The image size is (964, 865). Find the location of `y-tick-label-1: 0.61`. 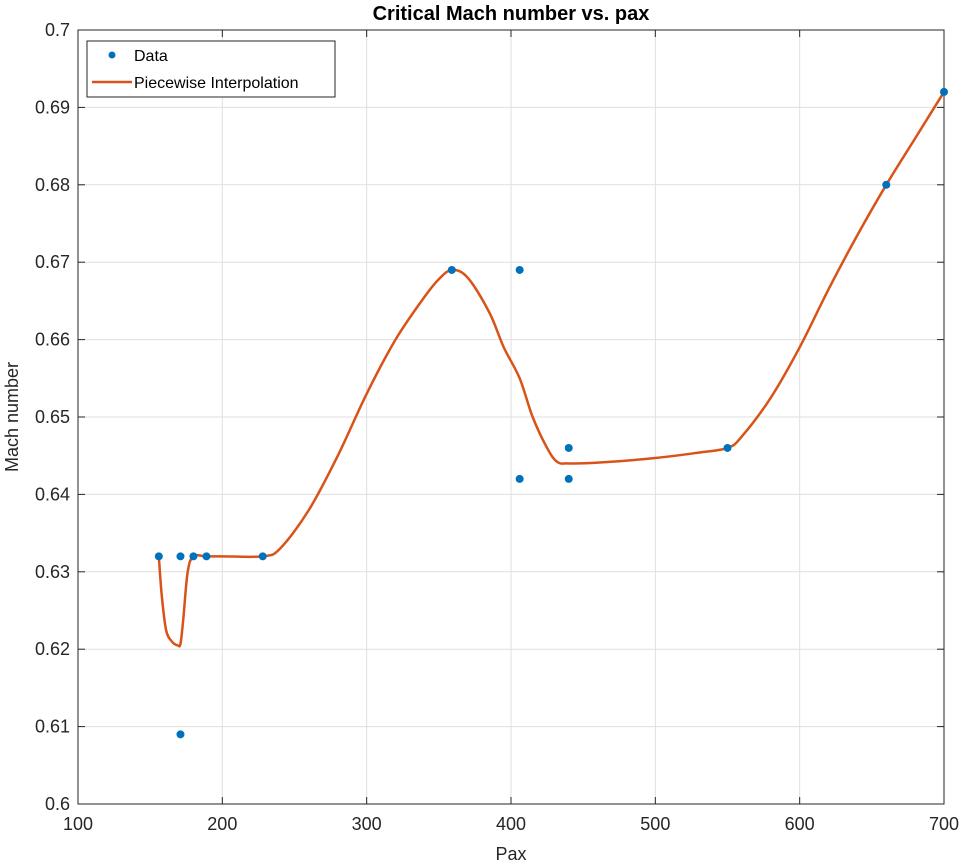

y-tick-label-1: 0.61 is located at coordinates (52, 727).